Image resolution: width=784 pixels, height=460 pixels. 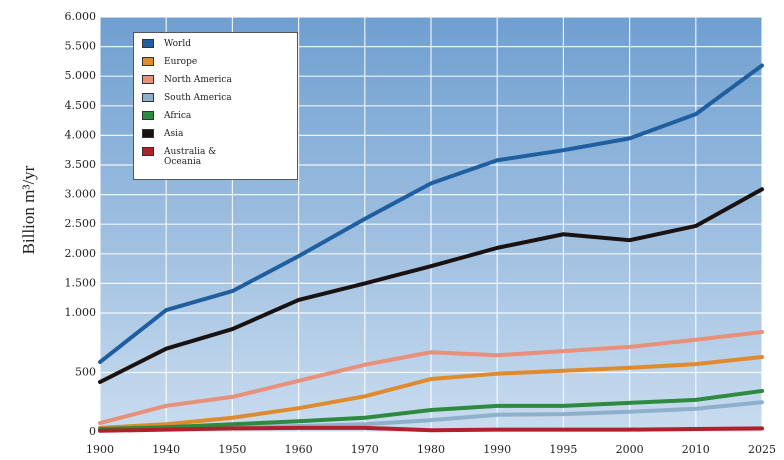 I want to click on y-tick-label: 1.500, so click(x=81, y=282).